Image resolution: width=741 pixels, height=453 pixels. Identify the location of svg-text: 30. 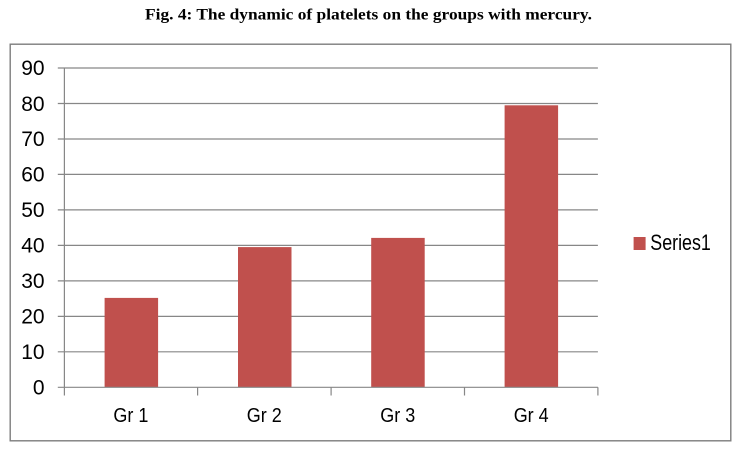
(32, 281).